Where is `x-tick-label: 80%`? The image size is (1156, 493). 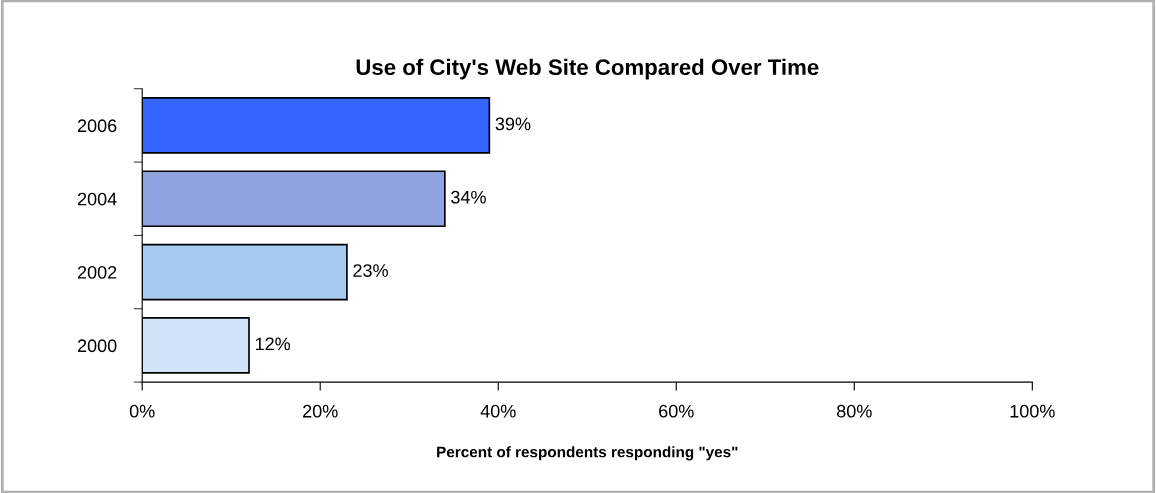
x-tick-label: 80% is located at coordinates (854, 411).